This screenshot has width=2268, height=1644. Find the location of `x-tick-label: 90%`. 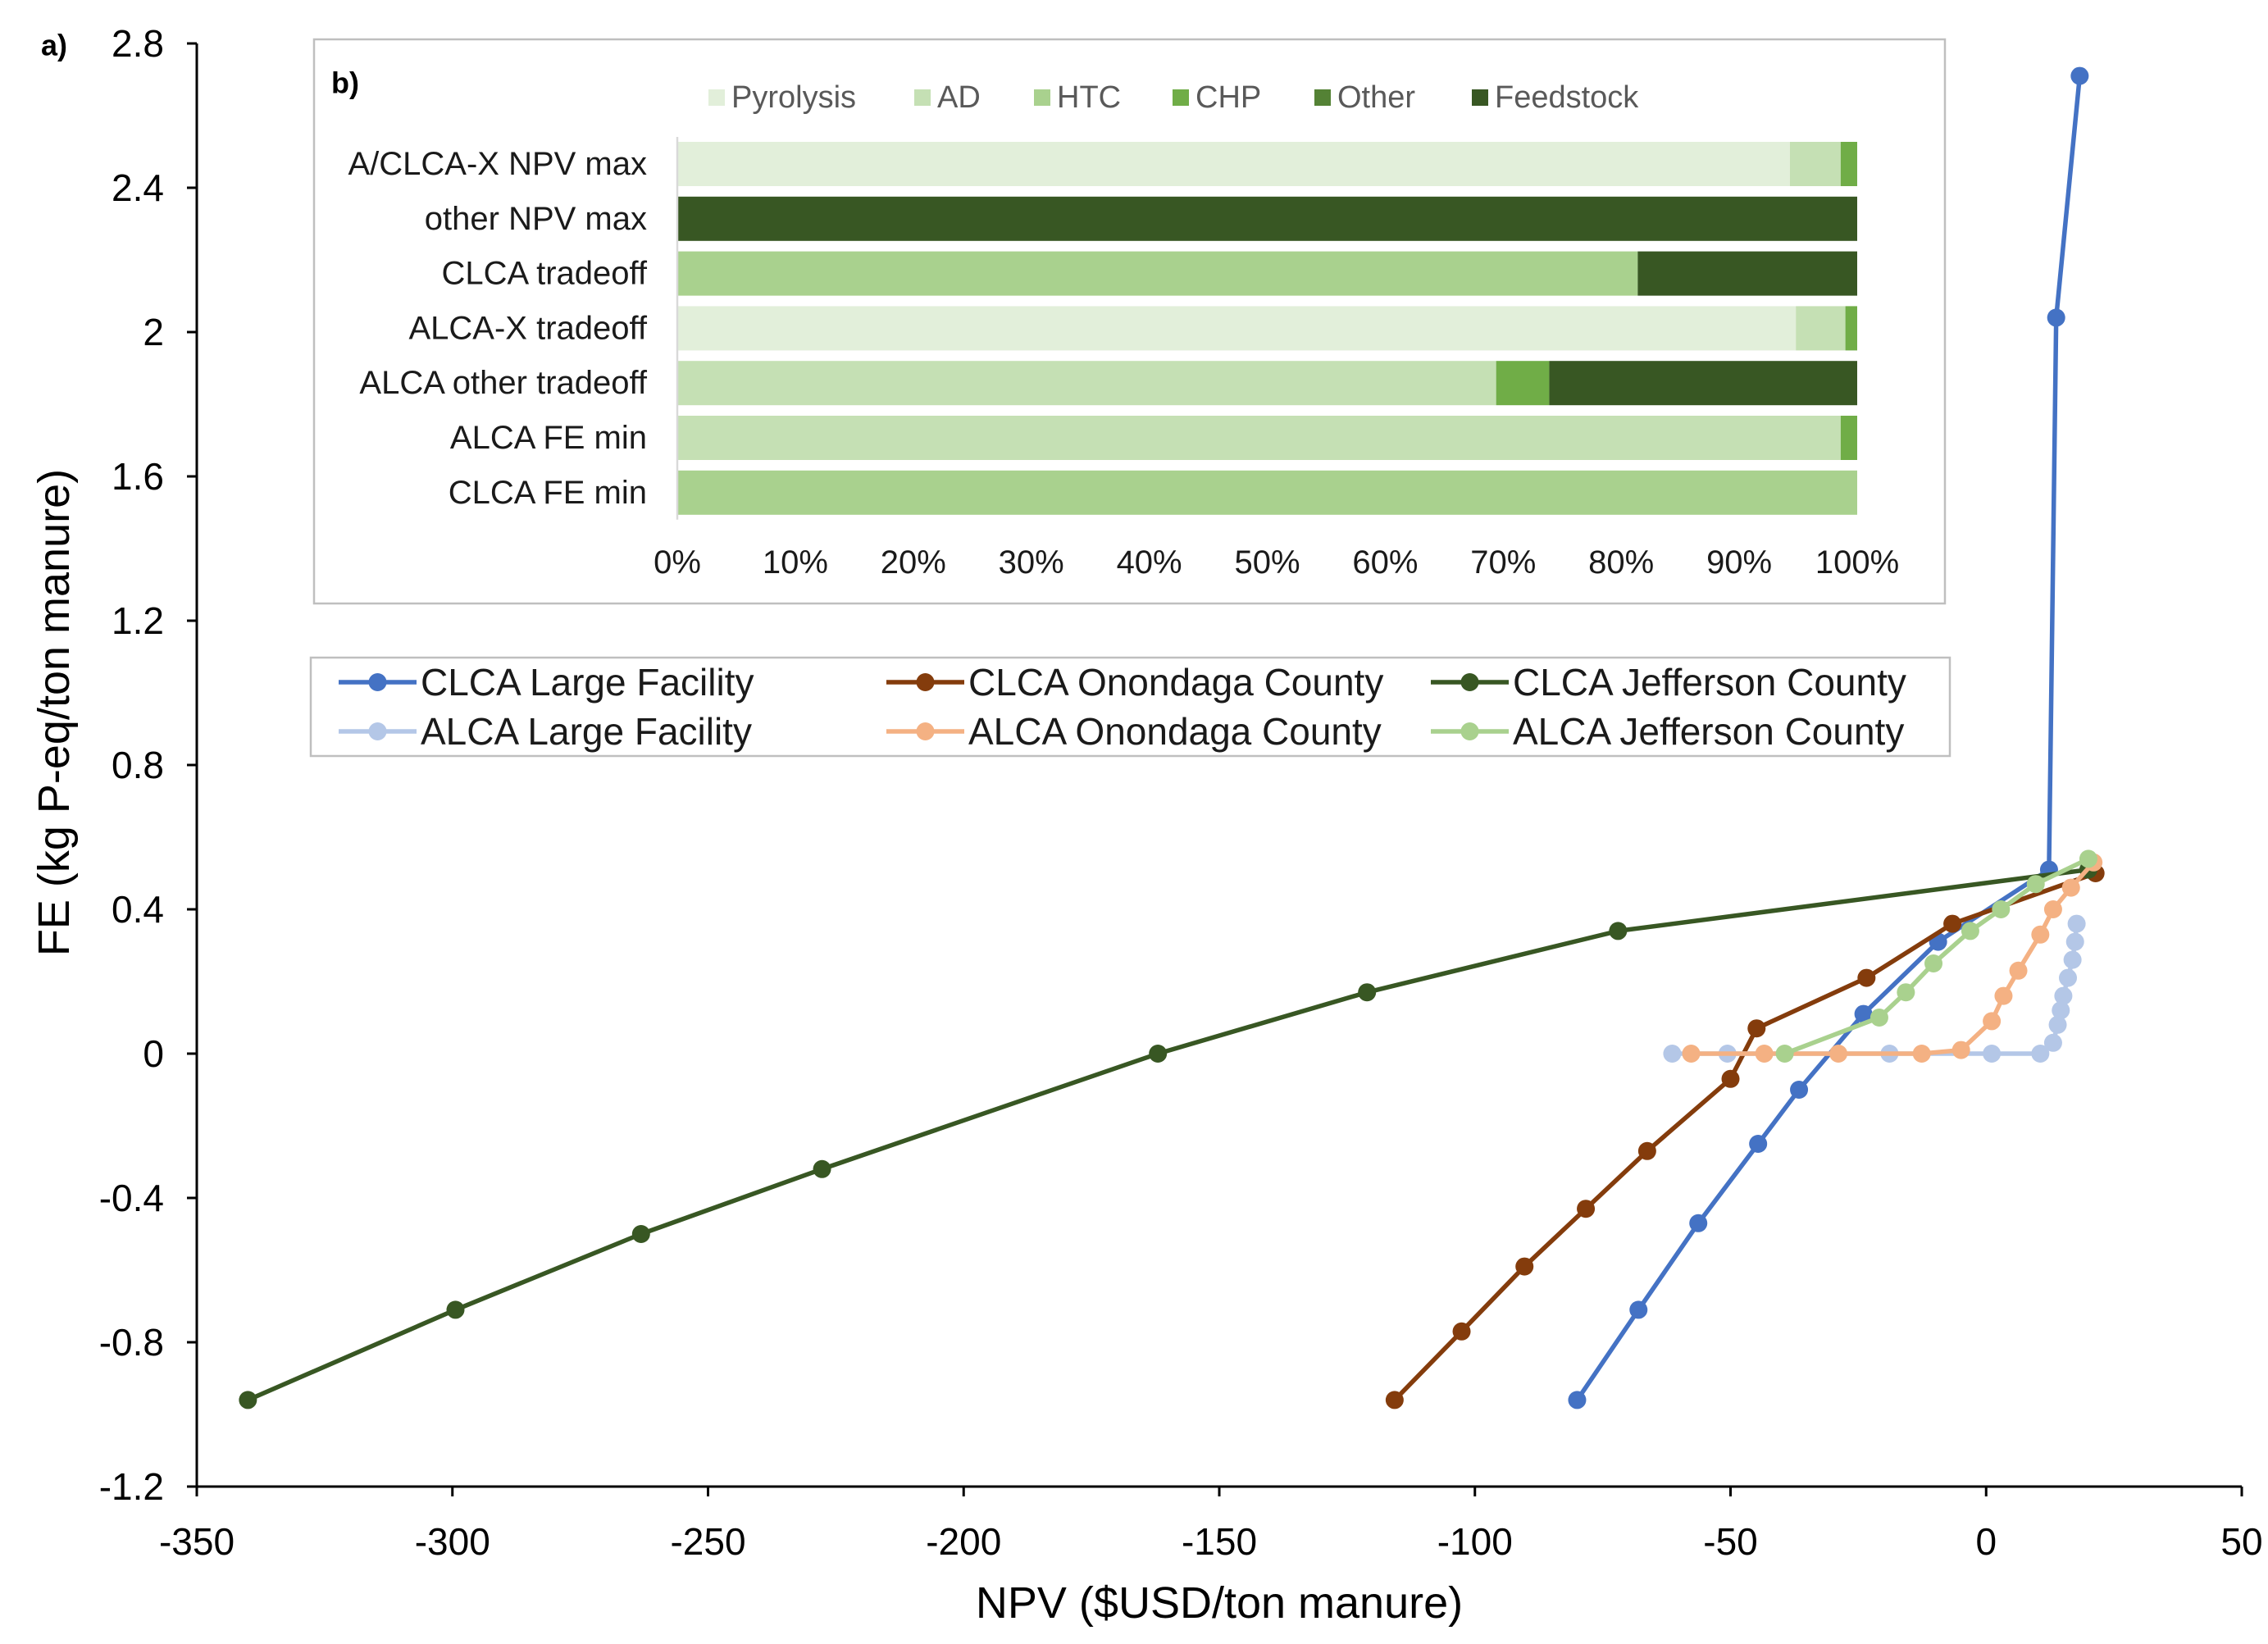

x-tick-label: 90% is located at coordinates (1739, 562).